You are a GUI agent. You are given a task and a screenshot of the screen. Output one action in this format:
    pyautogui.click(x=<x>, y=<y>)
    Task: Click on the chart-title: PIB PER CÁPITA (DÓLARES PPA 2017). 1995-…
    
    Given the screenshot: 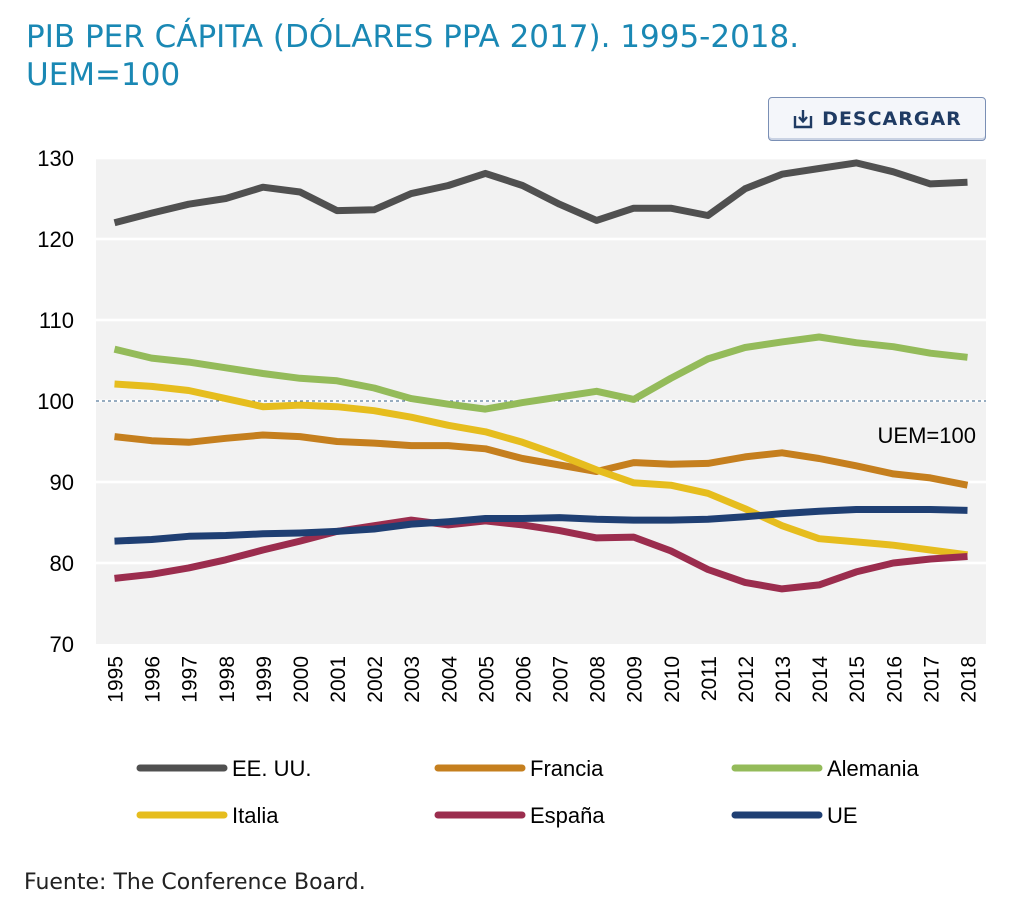 What is the action you would take?
    pyautogui.click(x=413, y=56)
    